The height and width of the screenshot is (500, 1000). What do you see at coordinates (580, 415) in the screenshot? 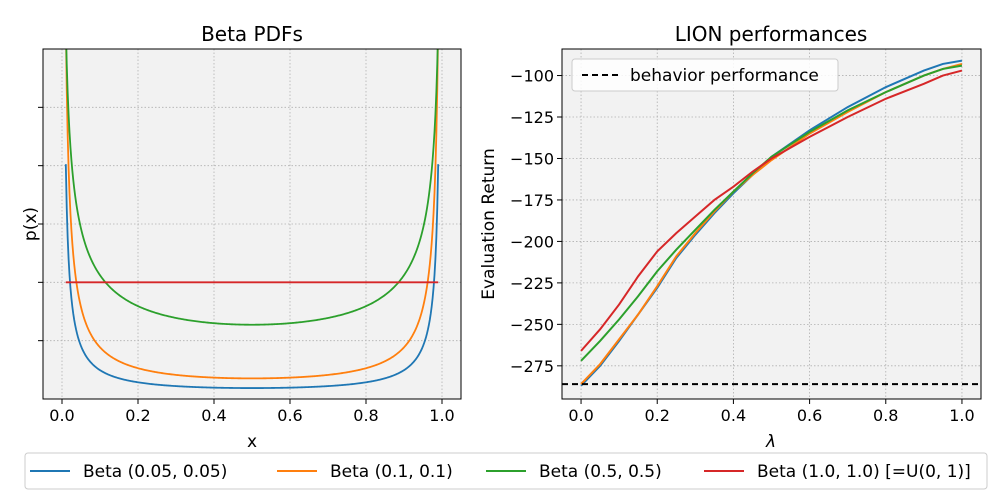
I see `right-x-tick-label: 0.0` at bounding box center [580, 415].